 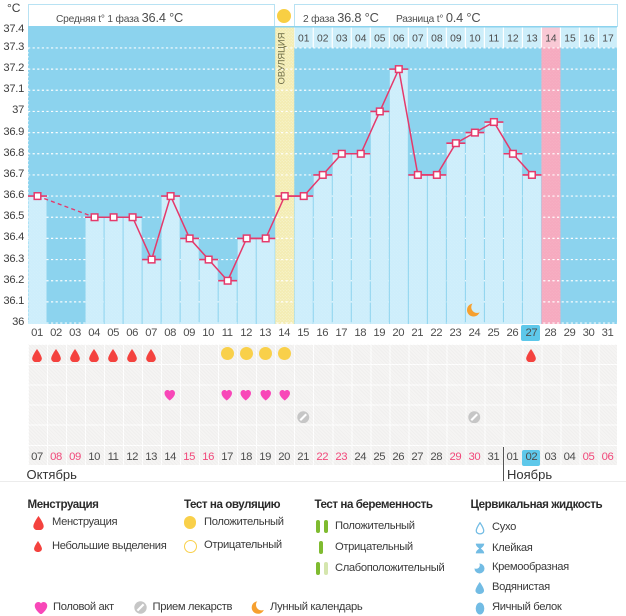 What do you see at coordinates (342, 39) in the screenshot?
I see `svg-text: 03` at bounding box center [342, 39].